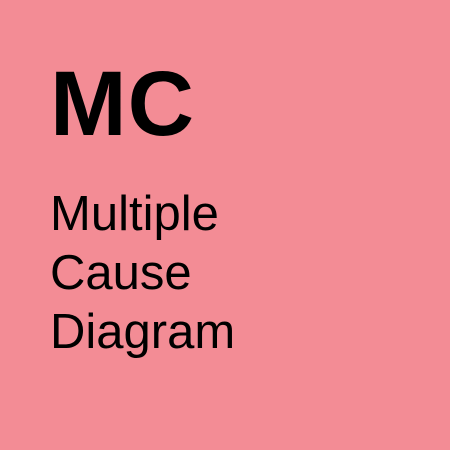 The height and width of the screenshot is (450, 450). What do you see at coordinates (143, 331) in the screenshot?
I see `name-line-3: Diagram` at bounding box center [143, 331].